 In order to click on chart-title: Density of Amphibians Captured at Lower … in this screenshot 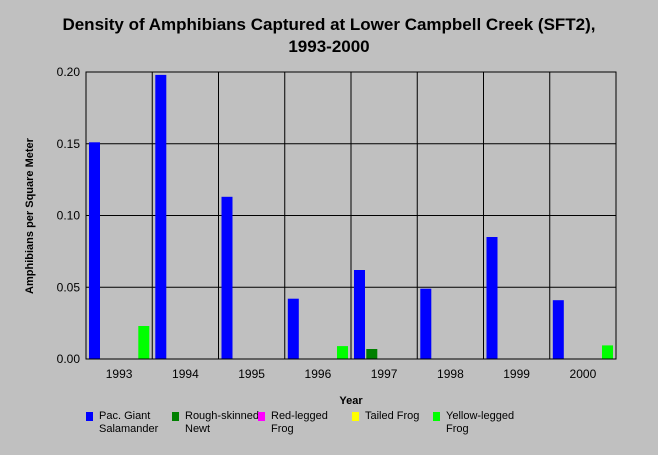, I will do `click(329, 36)`.